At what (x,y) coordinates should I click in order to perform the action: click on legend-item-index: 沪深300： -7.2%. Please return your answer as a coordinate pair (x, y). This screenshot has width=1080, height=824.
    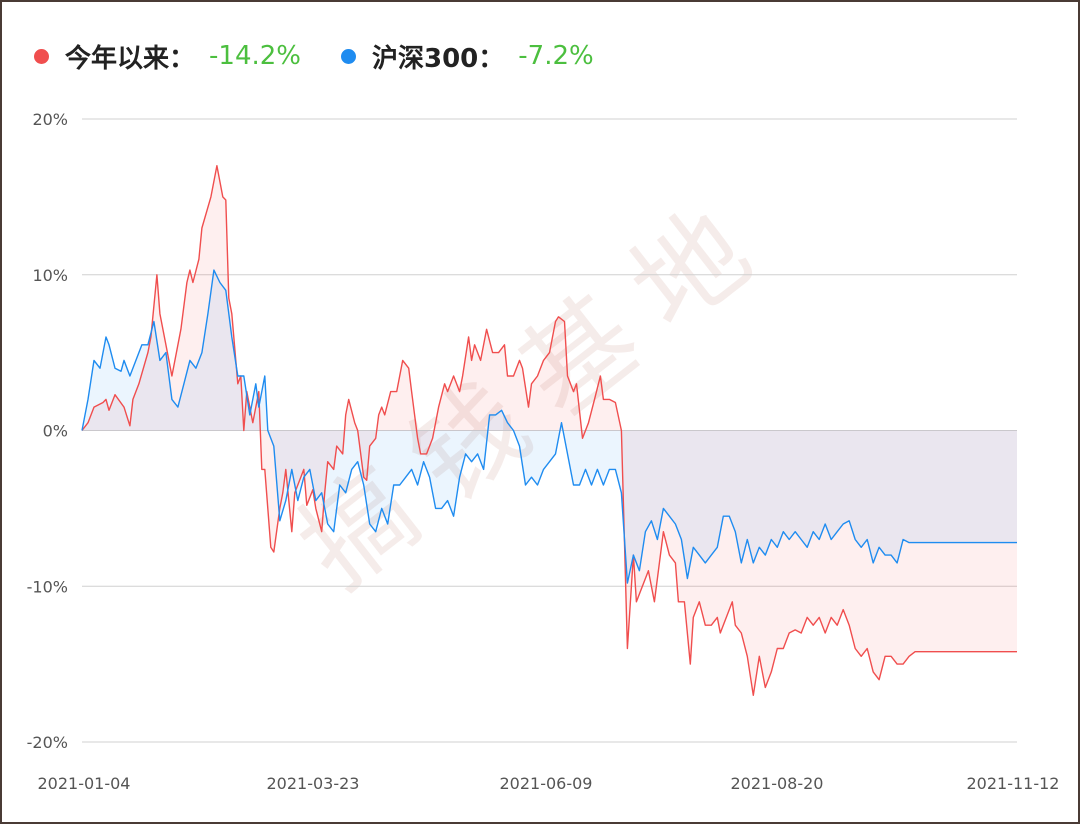
    Looking at the image, I should click on (467, 56).